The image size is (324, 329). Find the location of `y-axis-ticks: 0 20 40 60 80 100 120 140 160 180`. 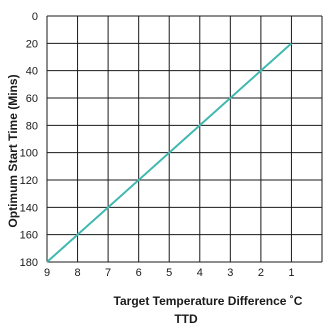

y-axis-ticks: 0 20 40 60 80 100 120 140 160 180 is located at coordinates (29, 140).